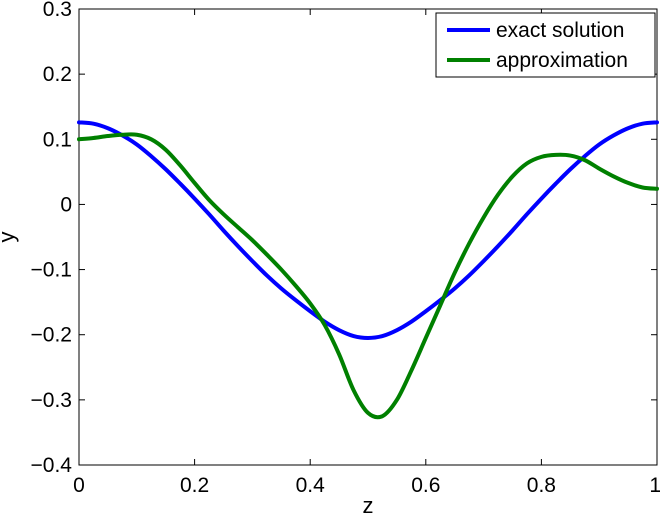 This screenshot has height=517, width=660. Describe the element at coordinates (52, 465) in the screenshot. I see `y-tick-label: −0.4` at that location.